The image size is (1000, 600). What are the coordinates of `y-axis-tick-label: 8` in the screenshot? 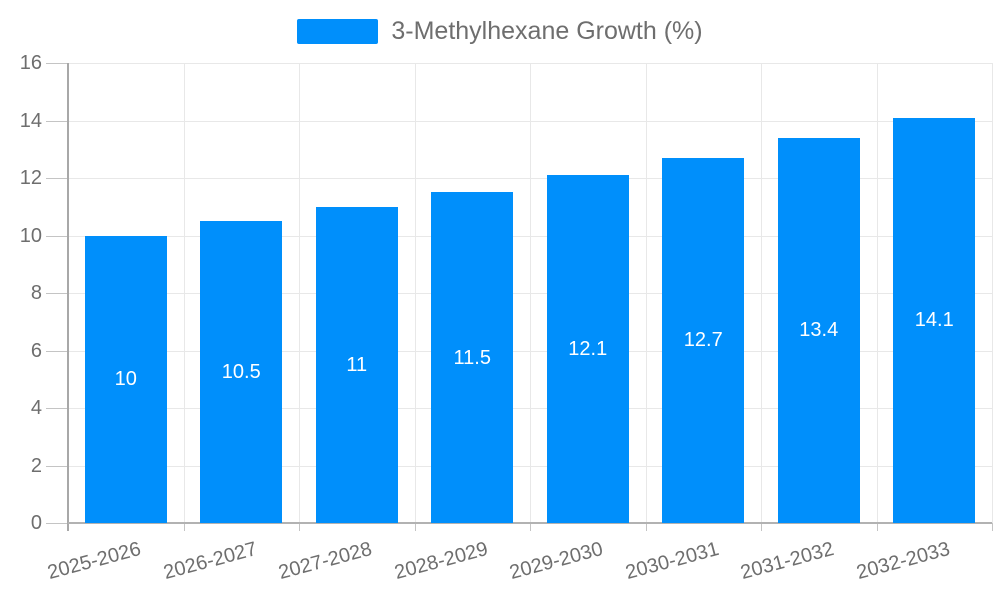 It's located at (36, 293).